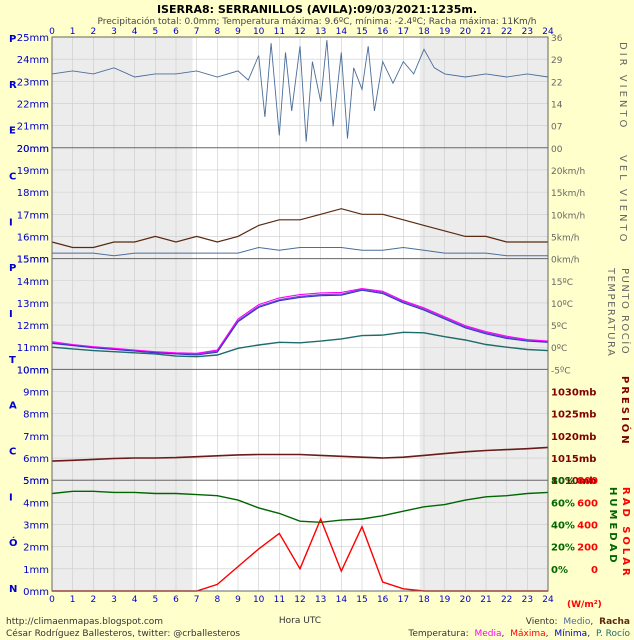 This screenshot has height=640, width=634. Describe the element at coordinates (13, 589) in the screenshot. I see `left-letter: N` at that location.